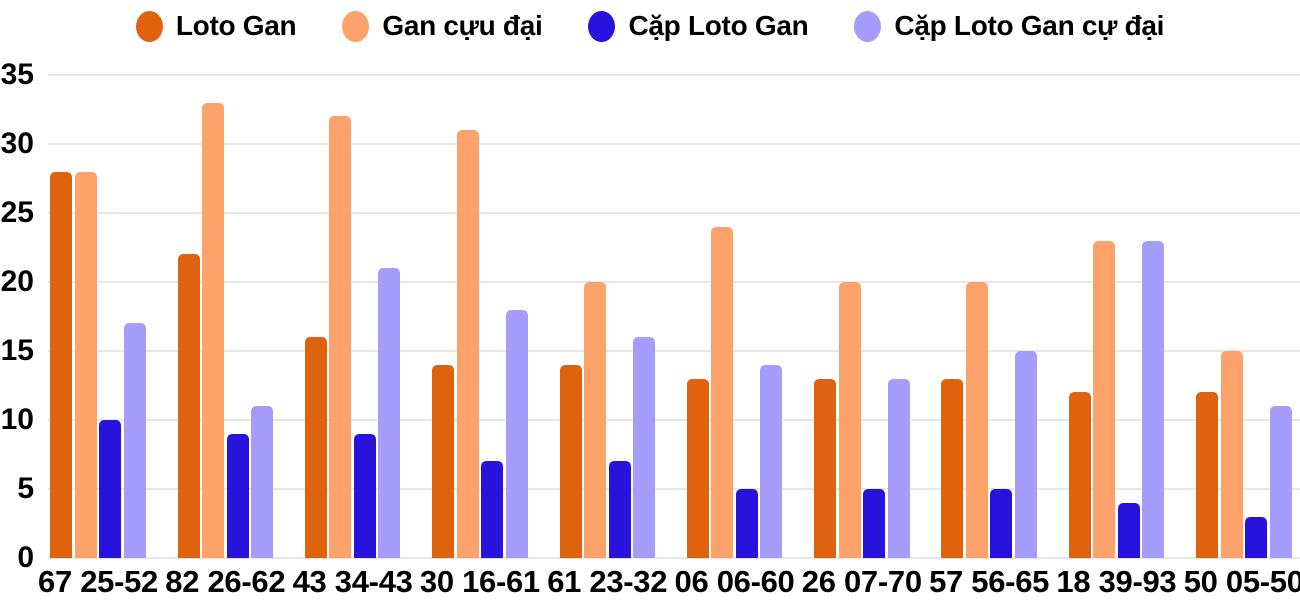 Image resolution: width=1300 pixels, height=600 pixels. Describe the element at coordinates (1116, 581) in the screenshot. I see `x-category-label: 18 39-93` at that location.